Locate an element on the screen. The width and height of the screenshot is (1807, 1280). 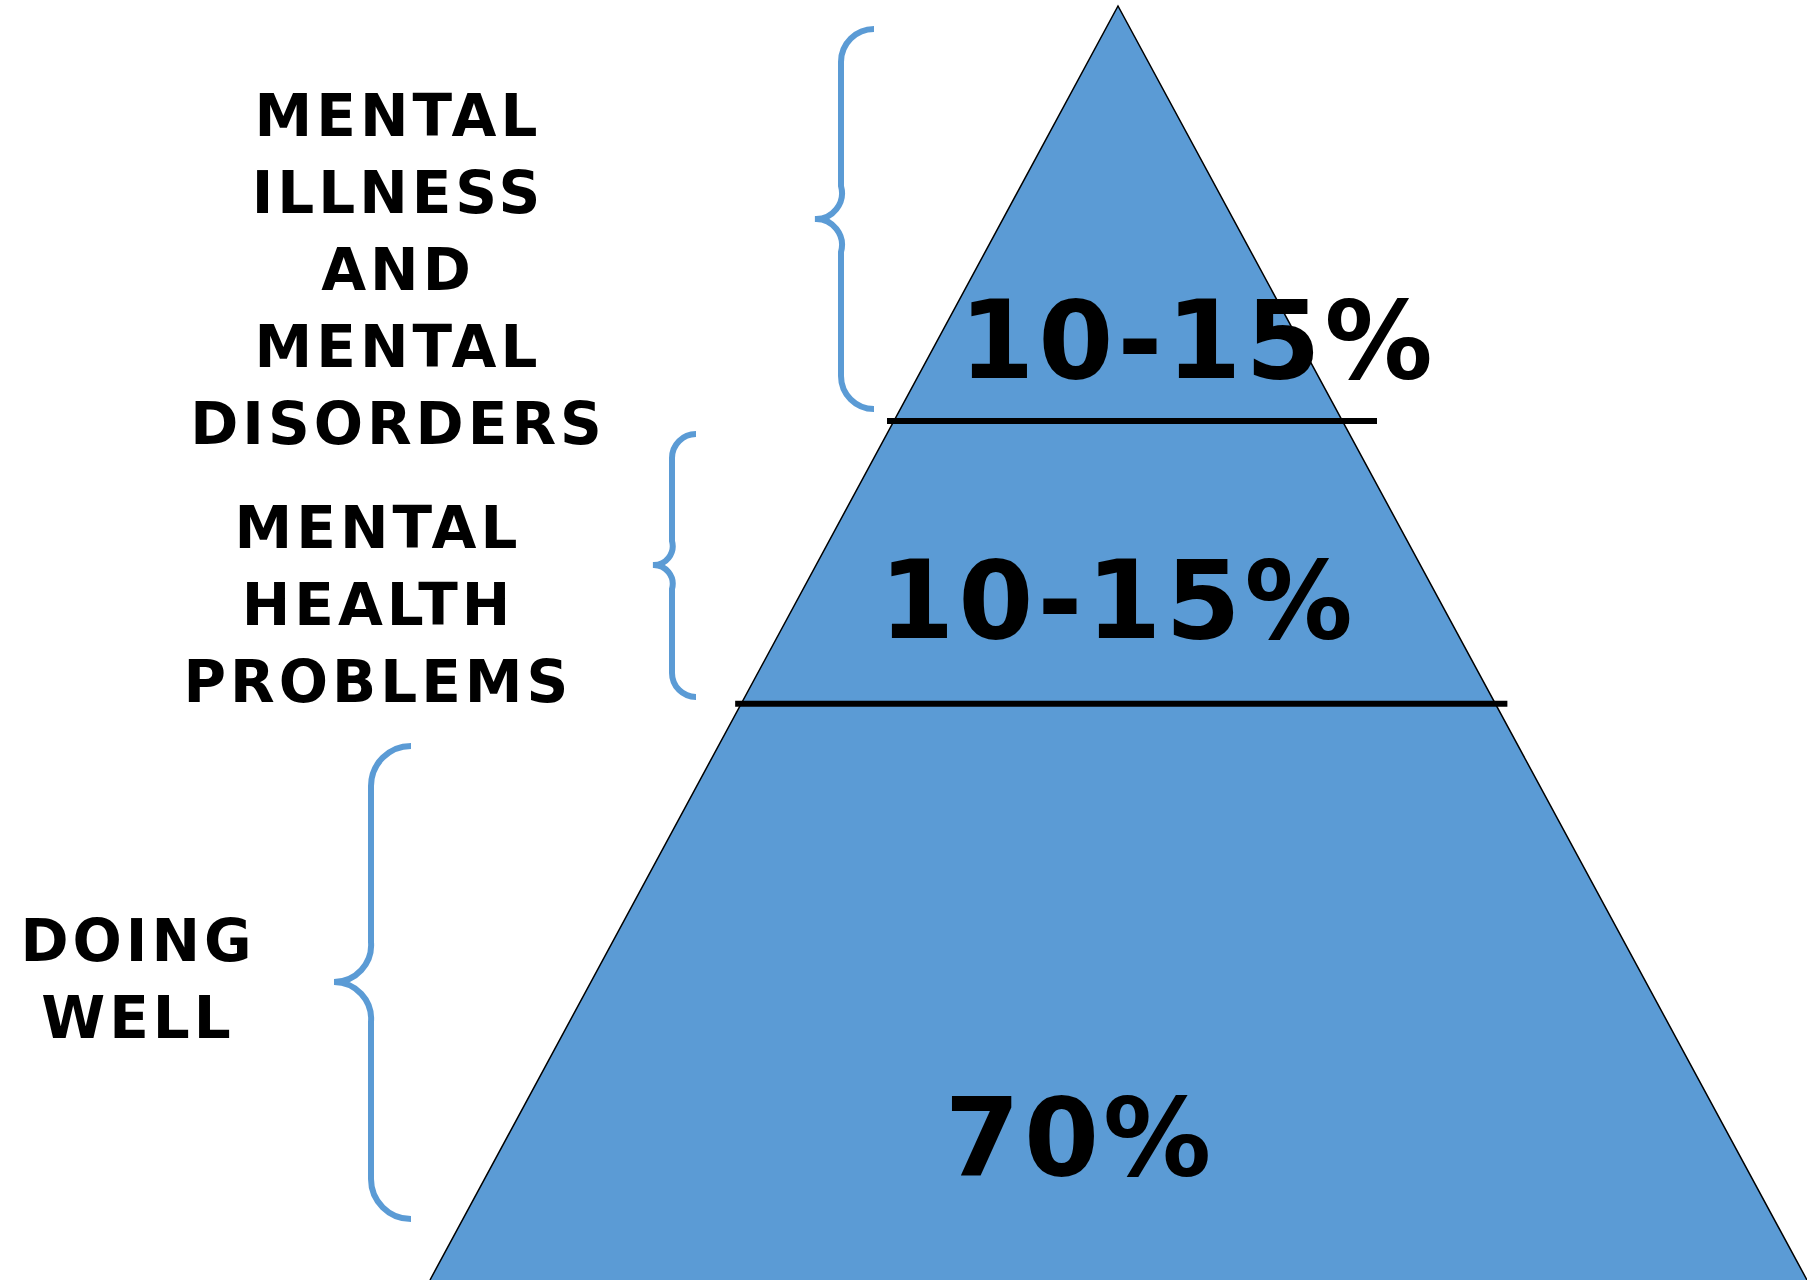
category-label: DOING WELL is located at coordinates (138, 979).